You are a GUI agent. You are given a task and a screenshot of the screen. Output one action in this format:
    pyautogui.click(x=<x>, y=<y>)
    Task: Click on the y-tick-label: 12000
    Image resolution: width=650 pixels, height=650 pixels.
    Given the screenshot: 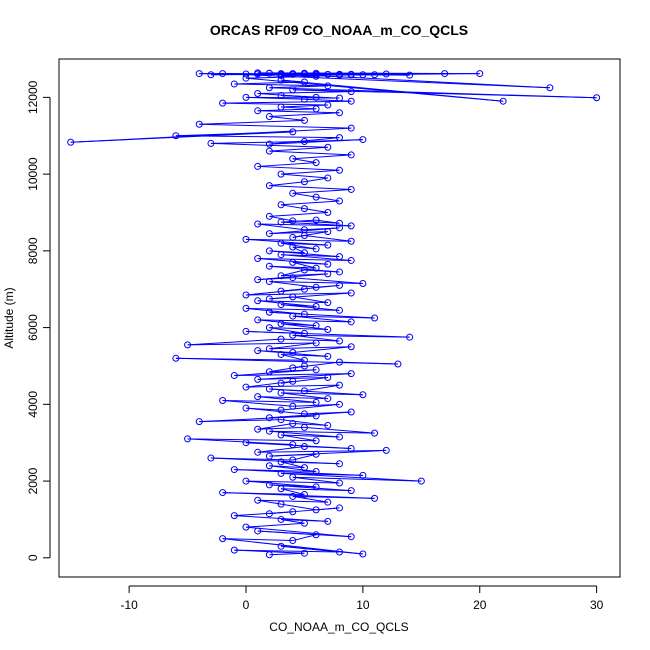 What is the action you would take?
    pyautogui.click(x=33, y=97)
    